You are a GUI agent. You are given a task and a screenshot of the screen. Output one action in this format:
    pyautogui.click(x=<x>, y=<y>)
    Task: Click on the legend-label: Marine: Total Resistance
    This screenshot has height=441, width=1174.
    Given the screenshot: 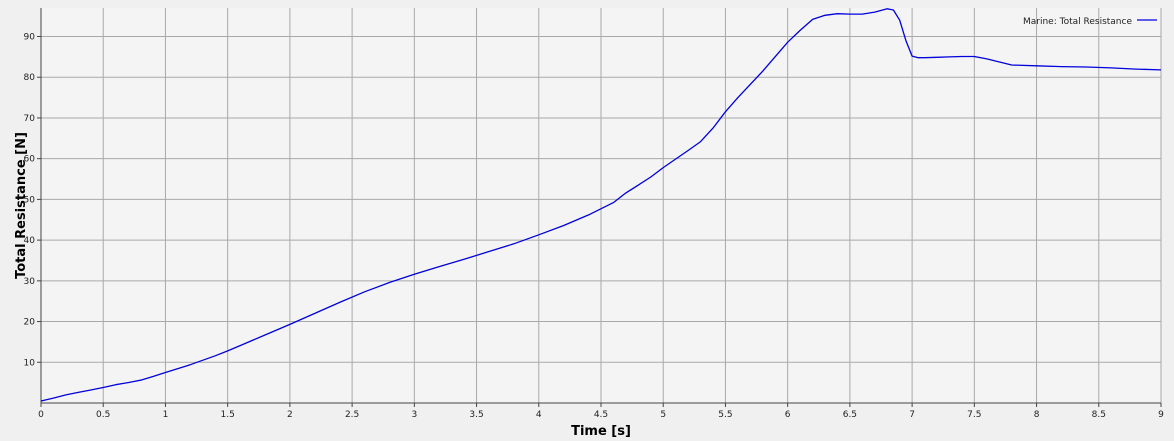 What is the action you would take?
    pyautogui.click(x=1077, y=22)
    